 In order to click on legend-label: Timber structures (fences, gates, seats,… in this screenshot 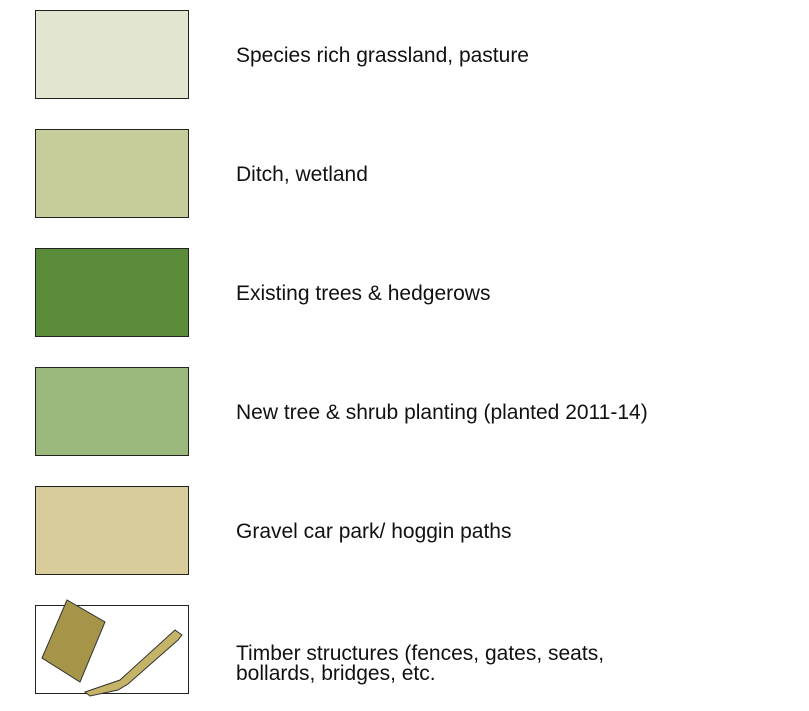, I will do `click(420, 663)`.